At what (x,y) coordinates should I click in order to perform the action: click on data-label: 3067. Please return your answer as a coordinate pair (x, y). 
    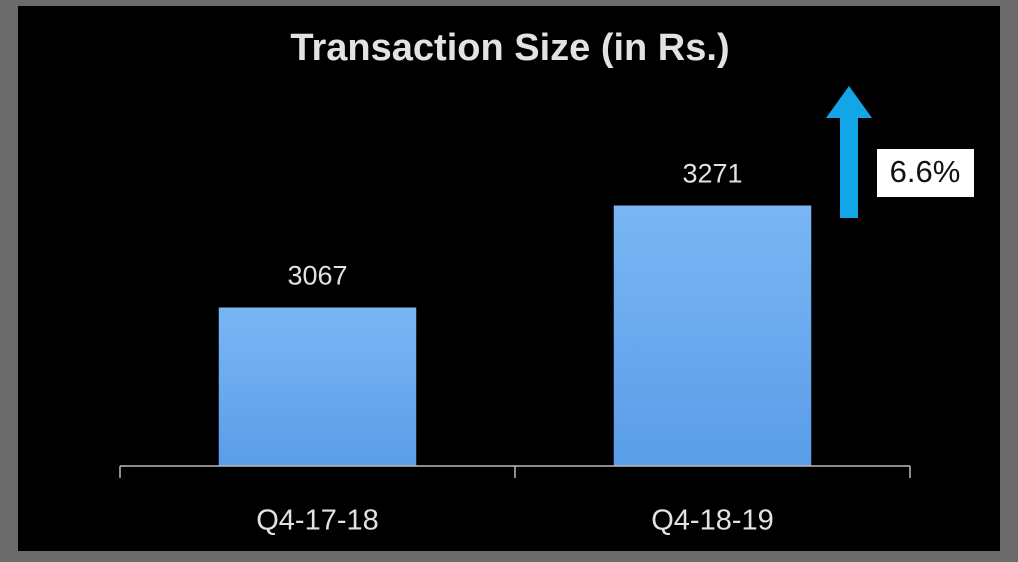
    Looking at the image, I should click on (317, 276).